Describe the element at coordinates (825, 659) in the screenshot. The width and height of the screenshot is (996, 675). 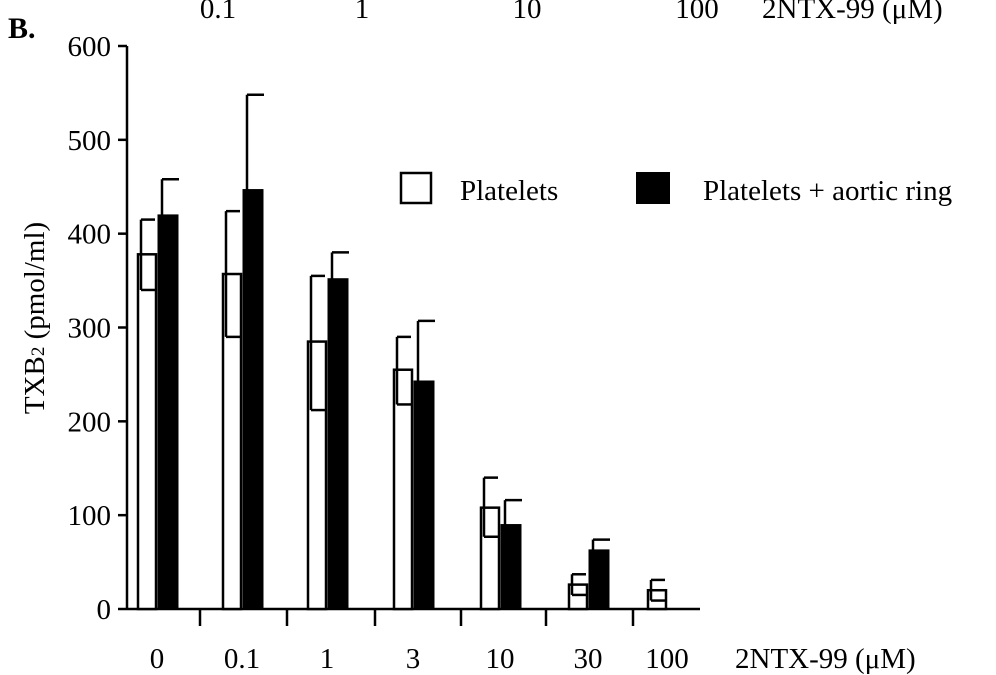
I see `x-axis-title: 2NTX-99 (μM)` at that location.